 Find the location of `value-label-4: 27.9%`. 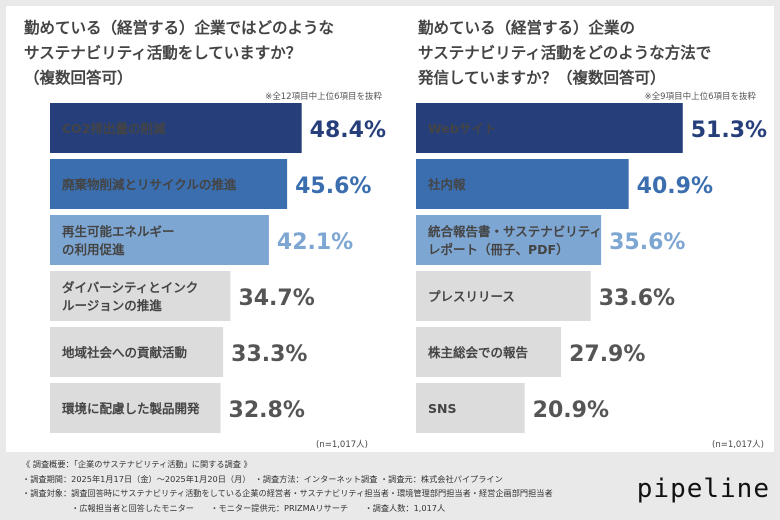

value-label-4: 27.9% is located at coordinates (607, 354).